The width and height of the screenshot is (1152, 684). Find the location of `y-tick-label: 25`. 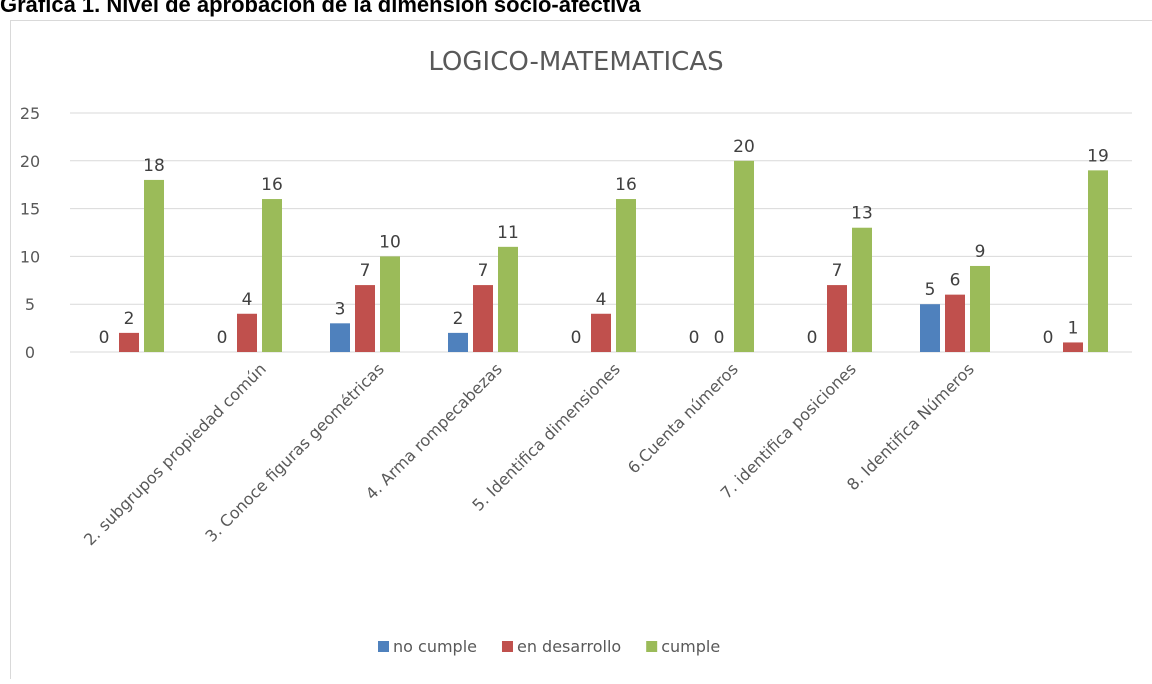

y-tick-label: 25 is located at coordinates (30, 113).